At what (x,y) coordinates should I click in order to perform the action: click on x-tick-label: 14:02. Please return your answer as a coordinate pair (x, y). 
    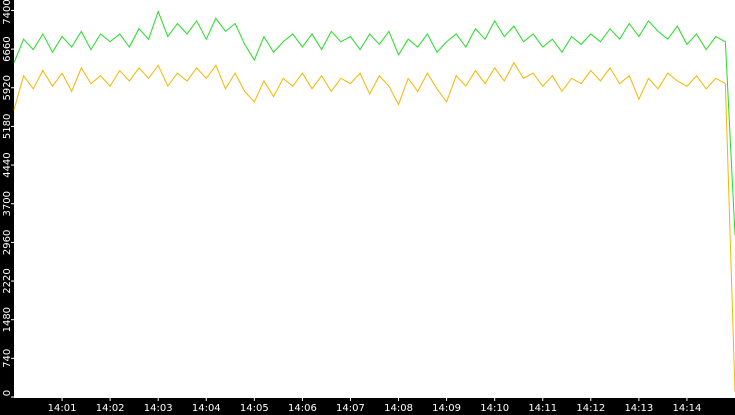
    Looking at the image, I should click on (110, 408).